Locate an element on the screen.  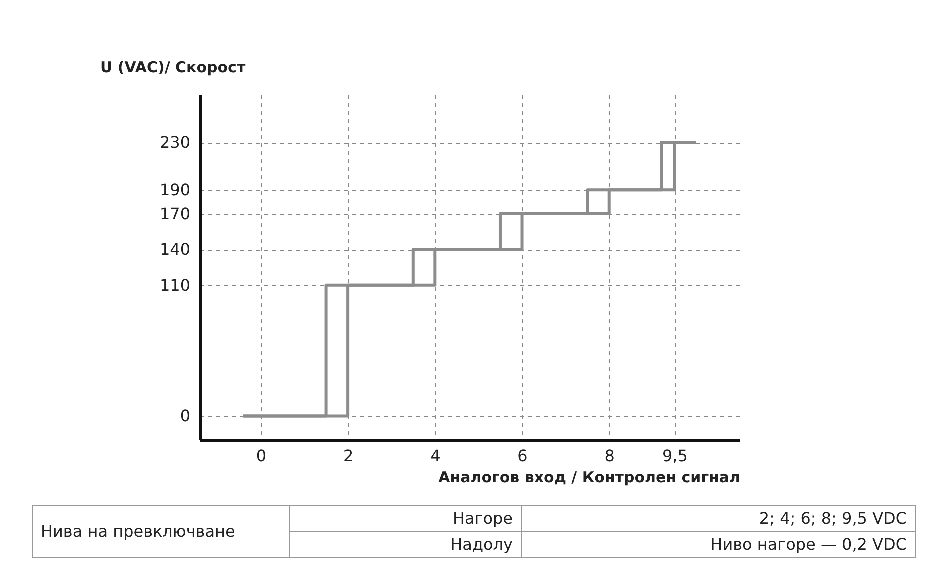
text: Надолу is located at coordinates (406, 545).